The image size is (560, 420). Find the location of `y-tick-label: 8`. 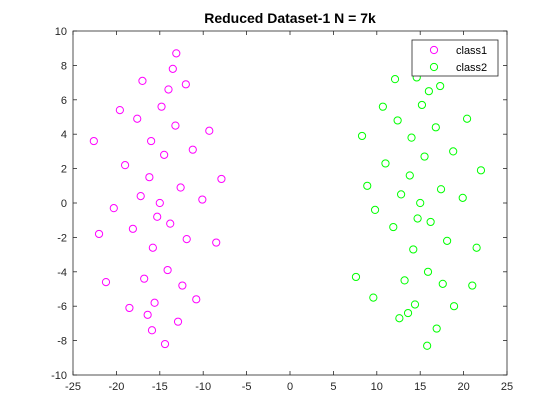

y-tick-label: 8 is located at coordinates (64, 66).